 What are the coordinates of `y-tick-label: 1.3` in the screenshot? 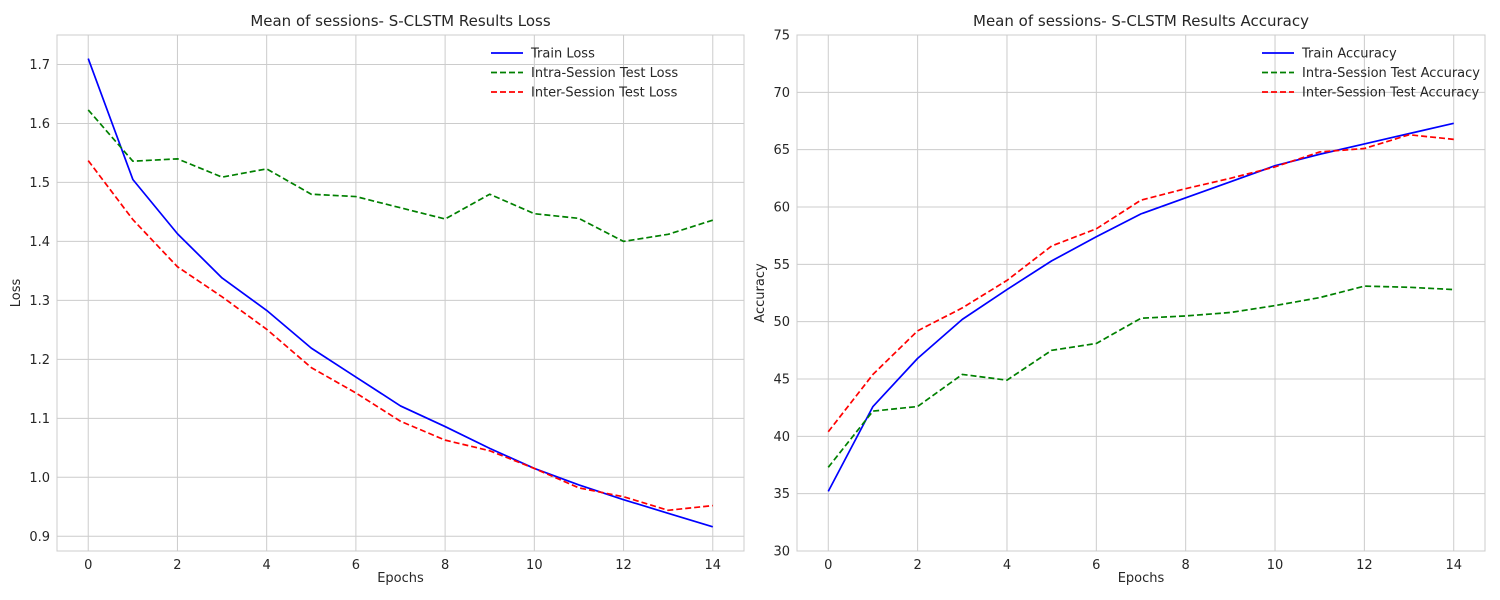 It's located at (39, 301).